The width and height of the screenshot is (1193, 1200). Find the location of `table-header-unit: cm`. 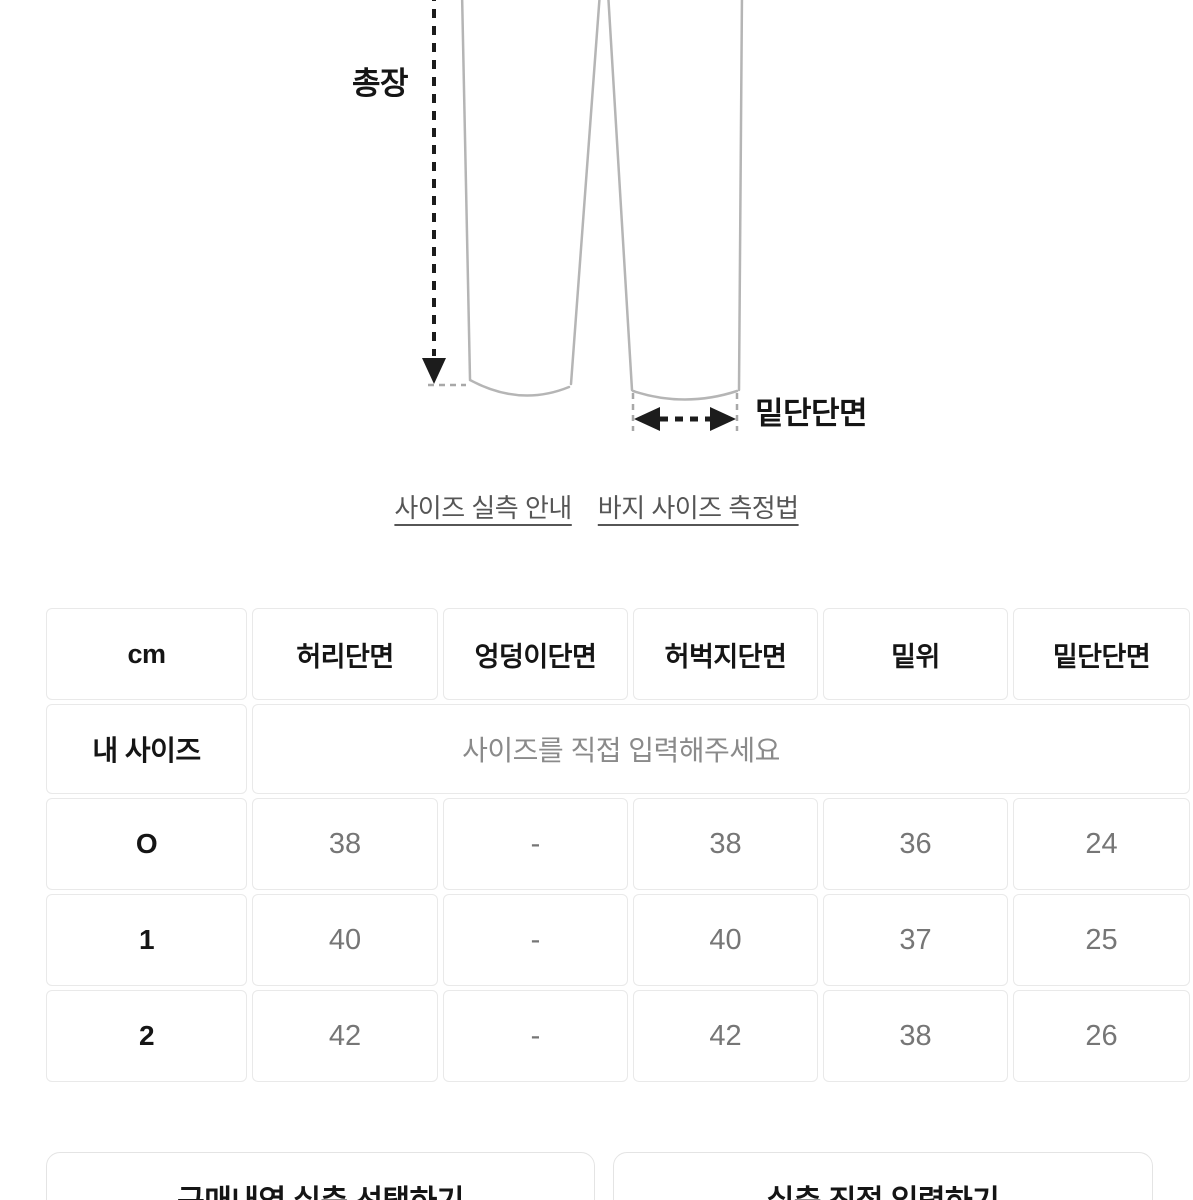

table-header-unit: cm is located at coordinates (146, 654).